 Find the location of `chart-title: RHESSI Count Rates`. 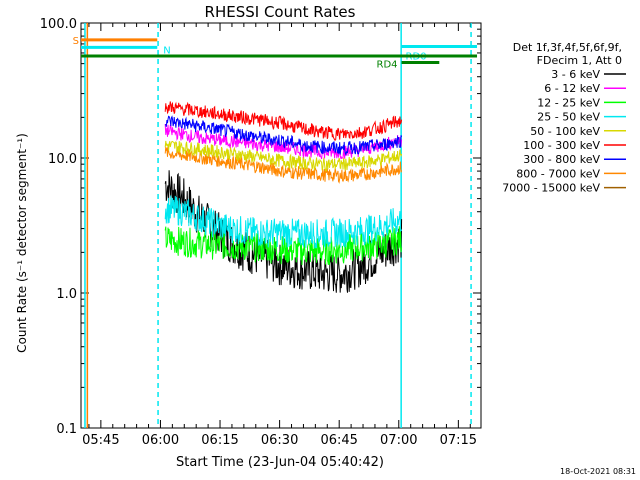

chart-title: RHESSI Count Rates is located at coordinates (280, 12).